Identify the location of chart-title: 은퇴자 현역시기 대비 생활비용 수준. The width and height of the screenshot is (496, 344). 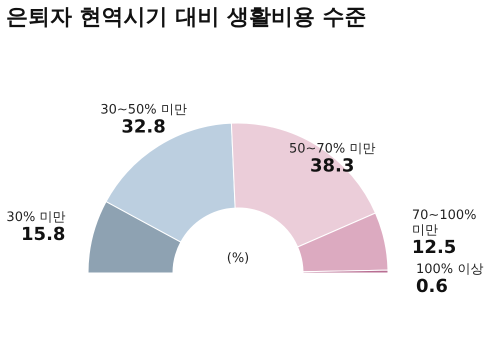
(186, 17).